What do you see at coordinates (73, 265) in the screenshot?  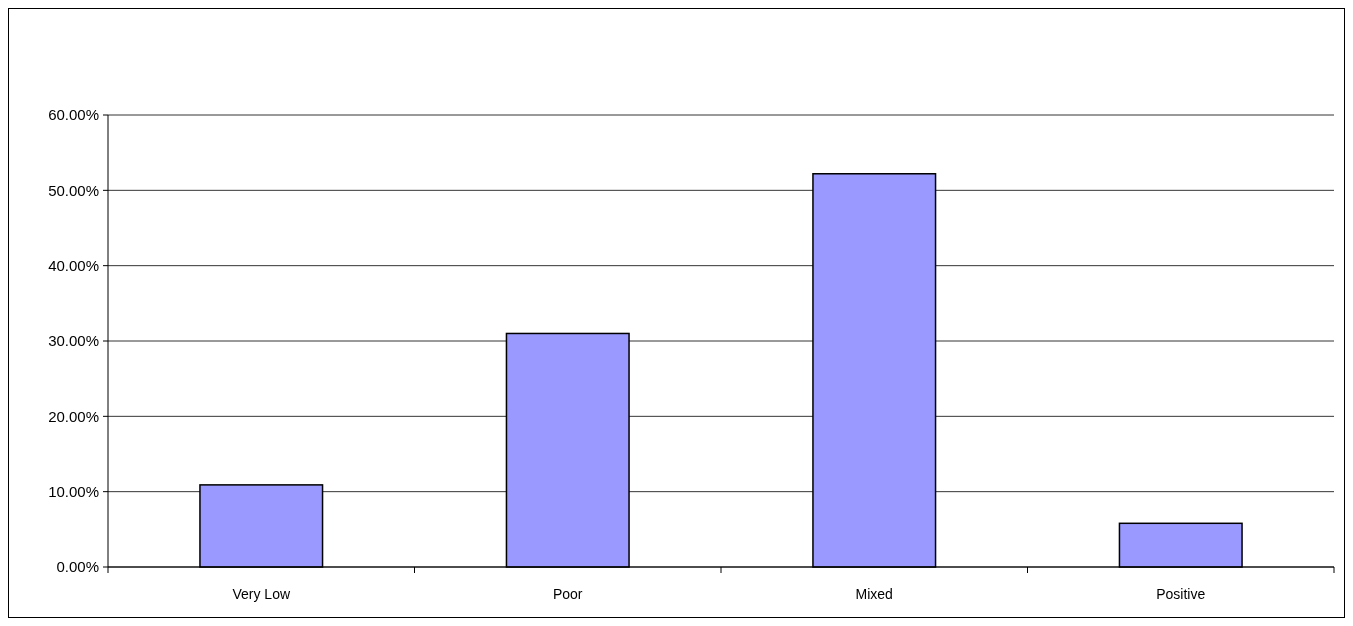 I see `y-tick-label: 40.00%` at bounding box center [73, 265].